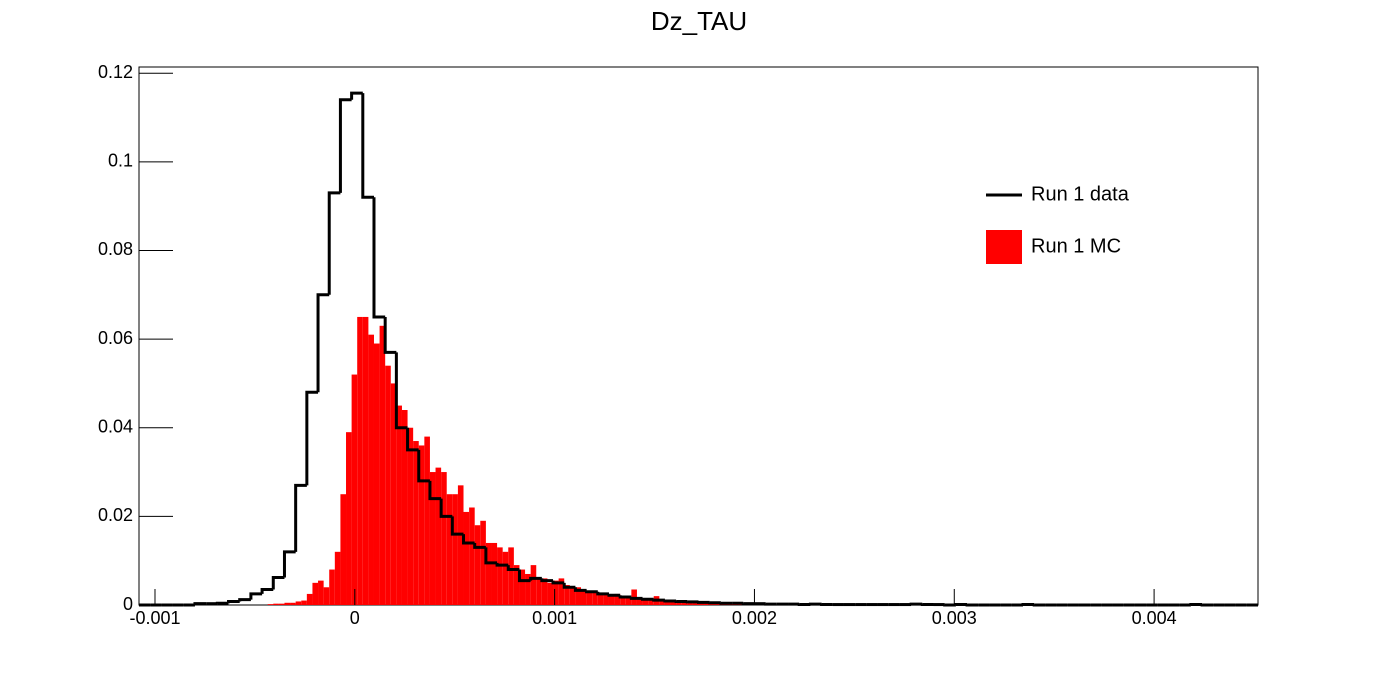 This screenshot has width=1398, height=673. Describe the element at coordinates (154, 618) in the screenshot. I see `x-tick-label: -0.001` at that location.